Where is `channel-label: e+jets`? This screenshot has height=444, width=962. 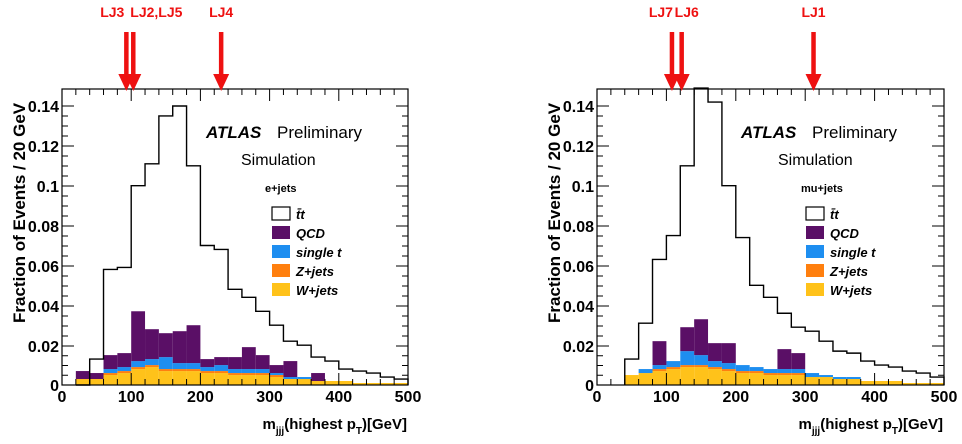
channel-label: e+jets is located at coordinates (281, 189).